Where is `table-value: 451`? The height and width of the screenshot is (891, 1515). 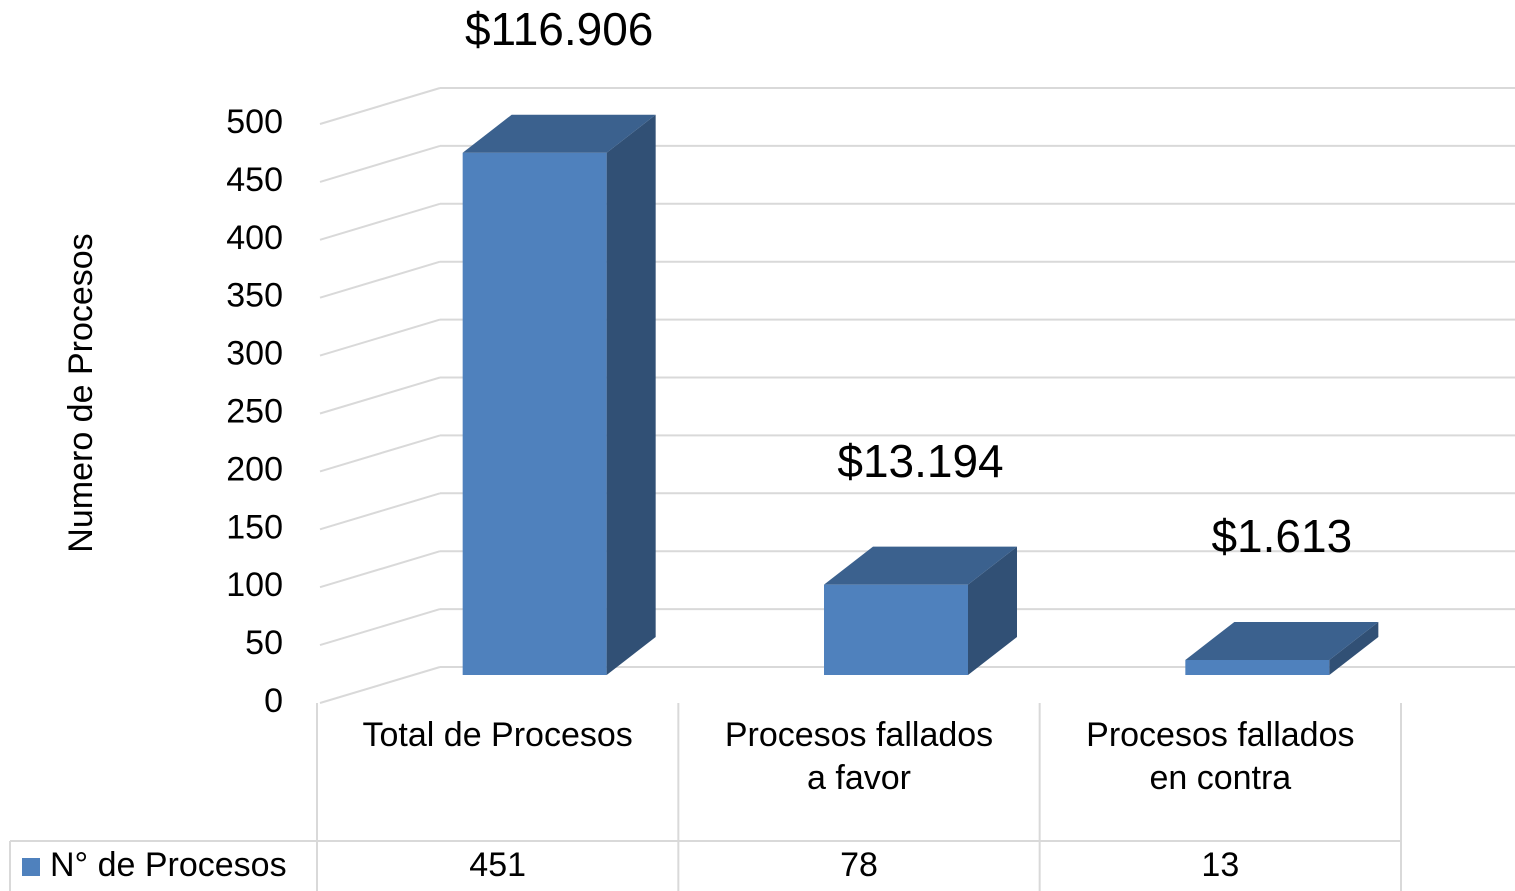
table-value: 451 is located at coordinates (497, 865).